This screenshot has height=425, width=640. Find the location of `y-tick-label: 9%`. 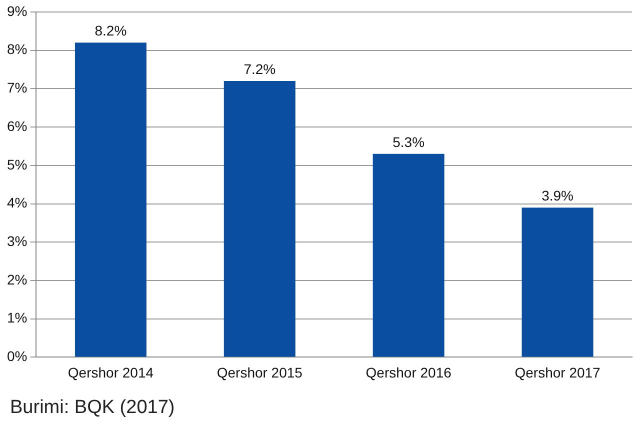

y-tick-label: 9% is located at coordinates (17, 10).